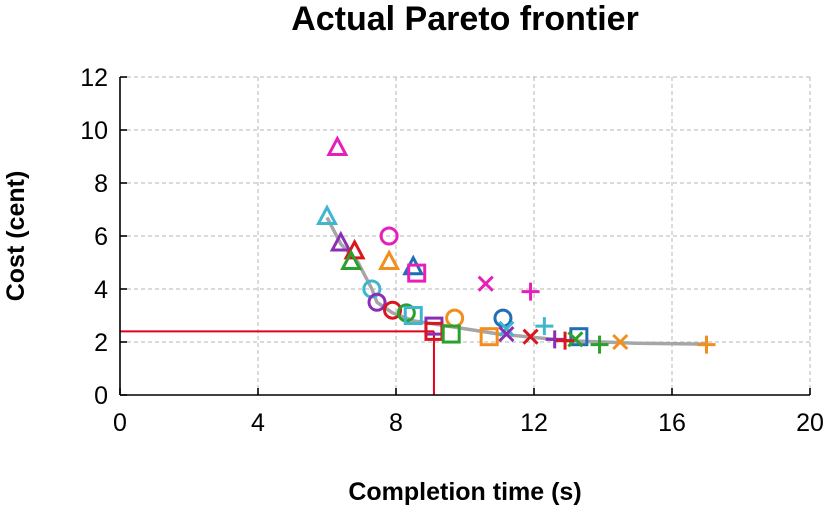 Image resolution: width=830 pixels, height=508 pixels. What do you see at coordinates (277, 362) in the screenshot?
I see `reference-lines` at bounding box center [277, 362].